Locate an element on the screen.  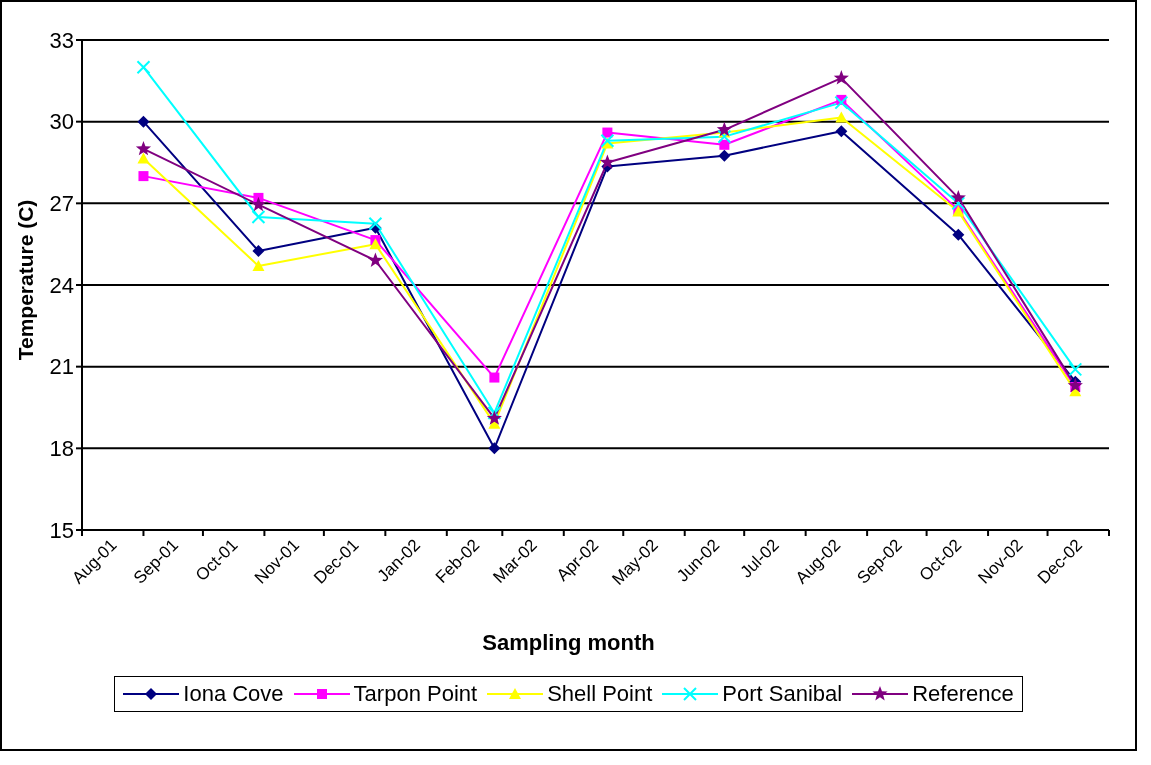
legend-label: Iona Cove is located at coordinates (233, 694).